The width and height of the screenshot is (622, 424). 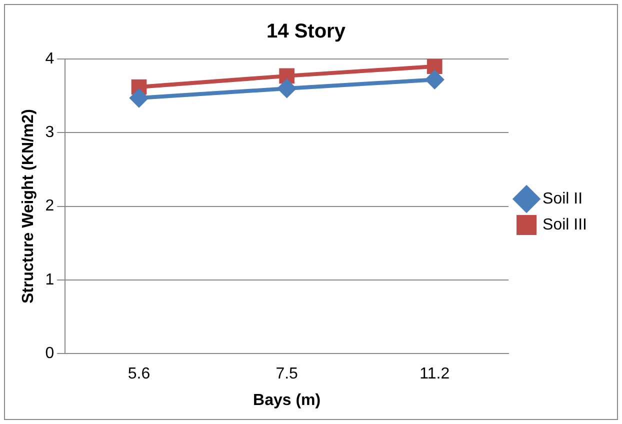 What do you see at coordinates (29, 206) in the screenshot?
I see `y-axis-title: Structure Weight (KN/m2)` at bounding box center [29, 206].